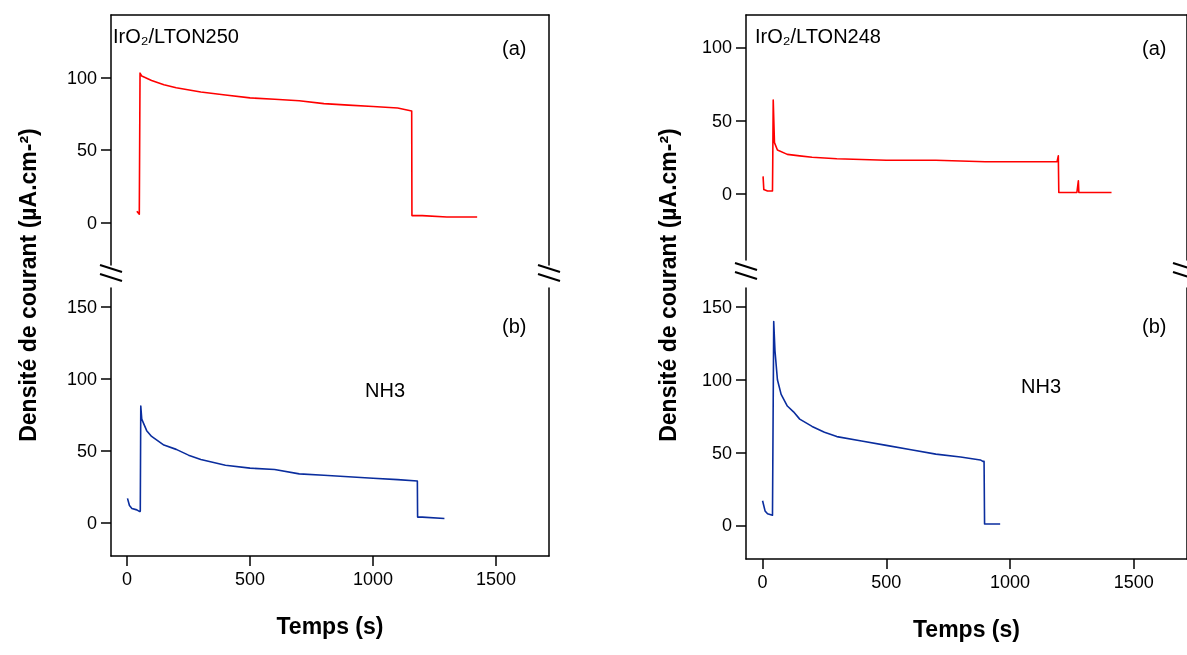 This screenshot has width=1187, height=655. I want to click on annotation: IrO₂/LTON250, so click(176, 36).